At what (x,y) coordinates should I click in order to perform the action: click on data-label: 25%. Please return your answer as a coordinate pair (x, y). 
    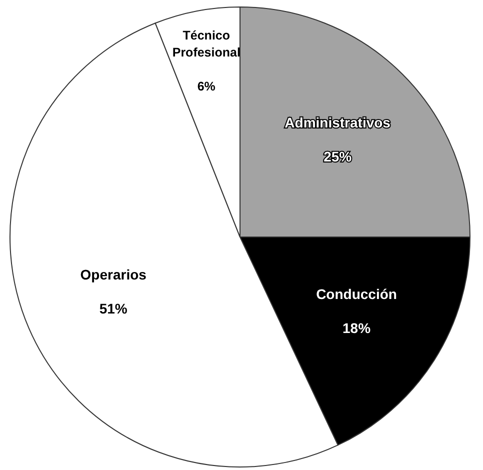
    Looking at the image, I should click on (338, 156).